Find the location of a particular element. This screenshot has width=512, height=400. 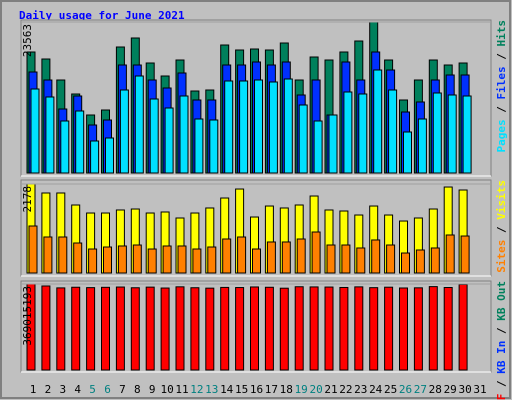

legend-item: Files is located at coordinates (501, 82).